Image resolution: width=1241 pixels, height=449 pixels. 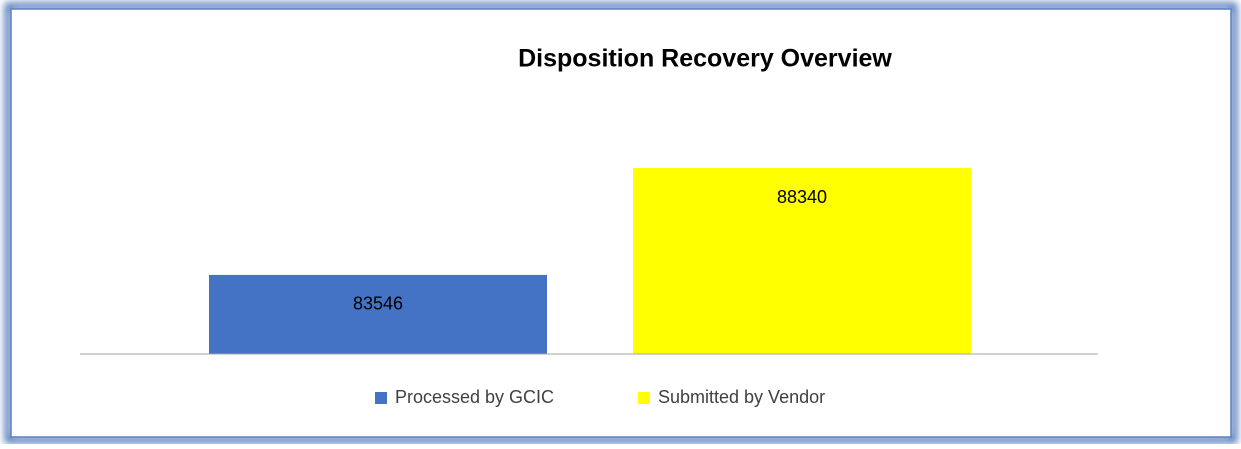 What do you see at coordinates (705, 59) in the screenshot?
I see `chart-title: Disposition Recovery Overview` at bounding box center [705, 59].